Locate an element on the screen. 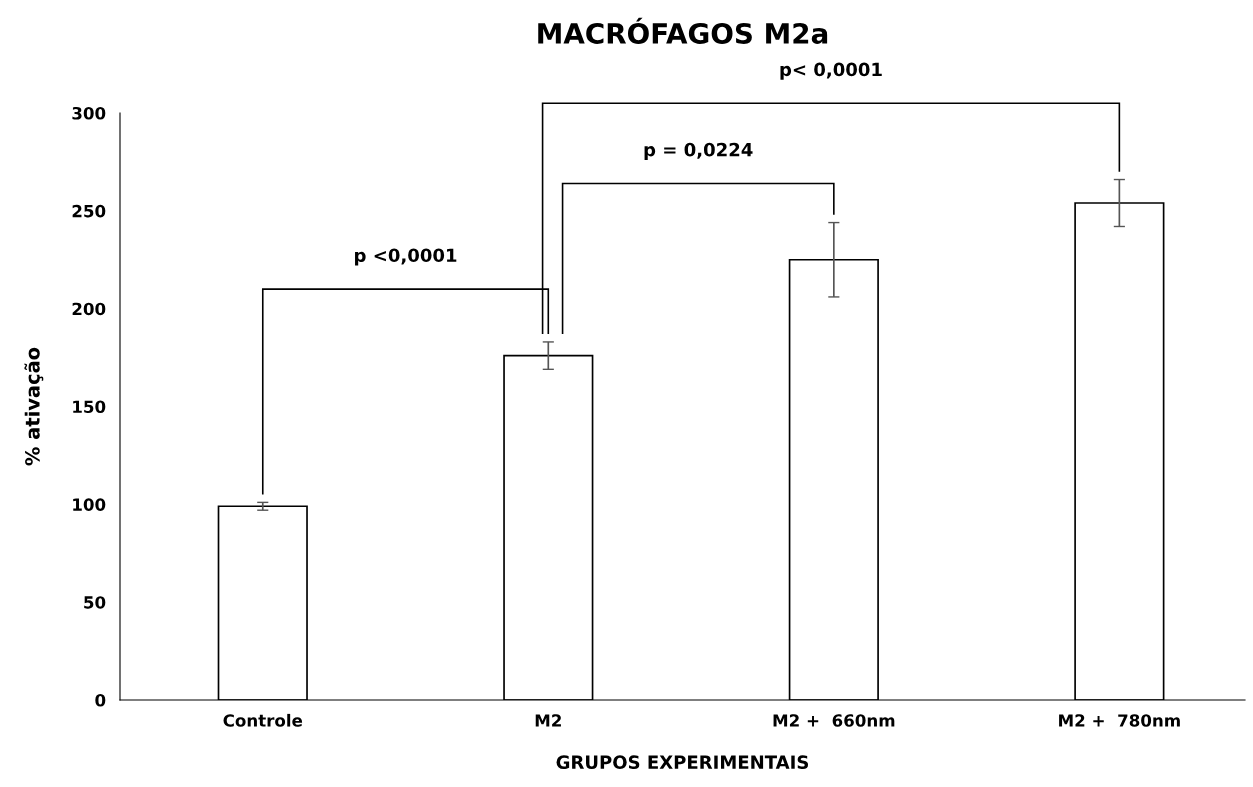 This screenshot has width=1253, height=787. x-tick-label: M2 + 660nm is located at coordinates (834, 720).